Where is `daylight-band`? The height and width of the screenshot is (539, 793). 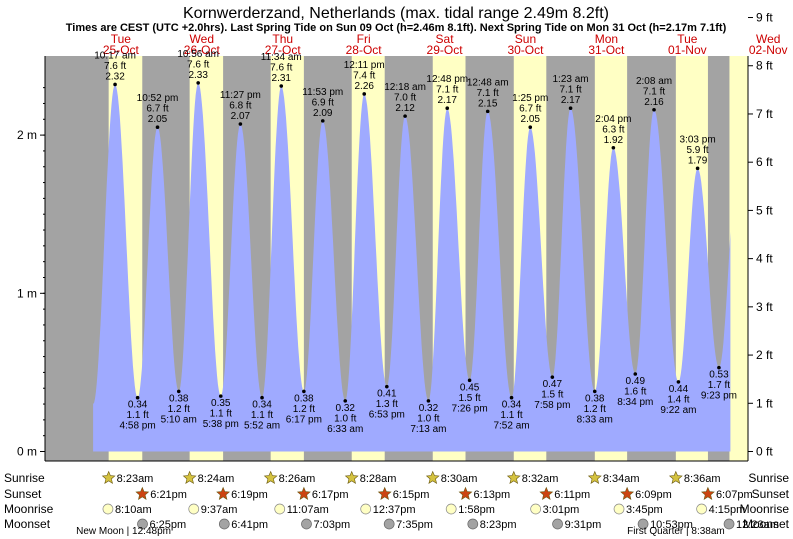 daylight-band is located at coordinates (738, 258).